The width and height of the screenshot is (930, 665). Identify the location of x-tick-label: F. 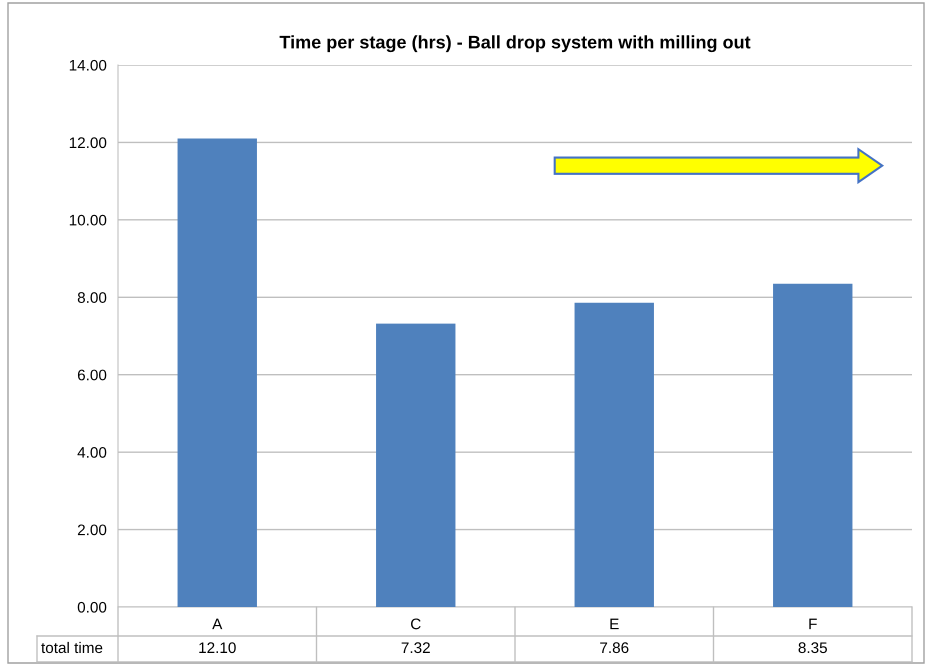
(813, 624).